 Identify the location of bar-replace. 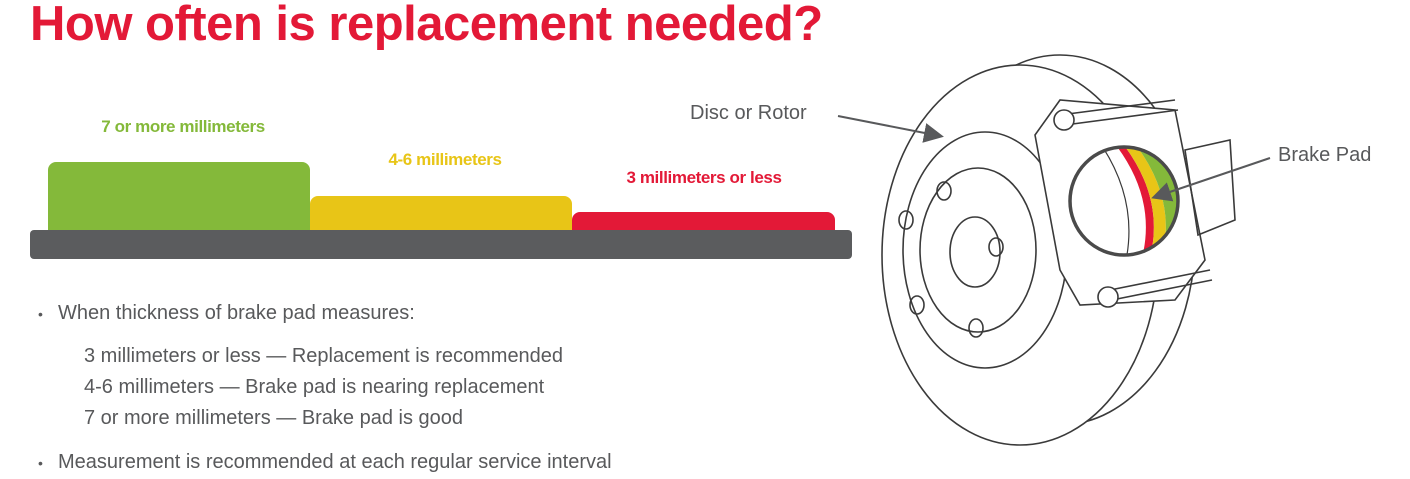
(703, 221).